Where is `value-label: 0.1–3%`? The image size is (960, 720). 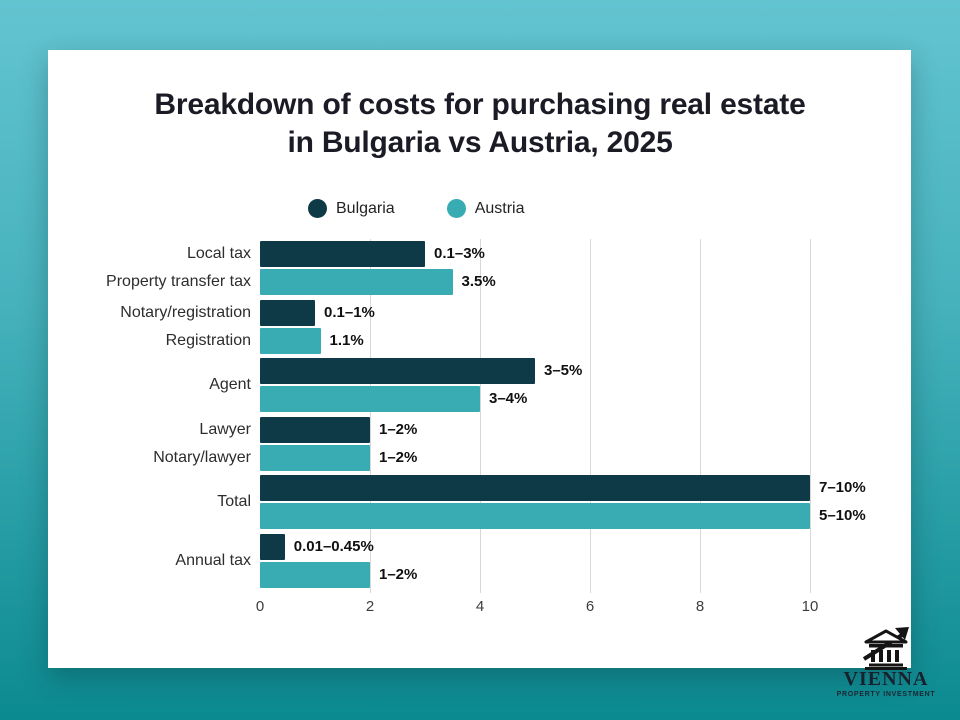
value-label: 0.1–3% is located at coordinates (459, 253).